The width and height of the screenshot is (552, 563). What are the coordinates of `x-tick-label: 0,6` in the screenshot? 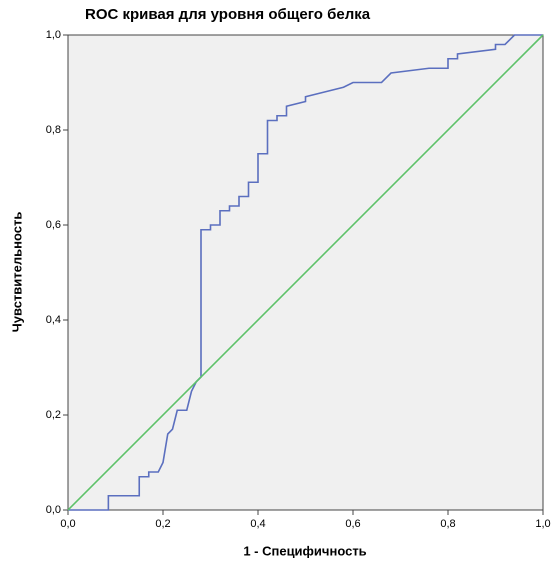 It's located at (352, 524).